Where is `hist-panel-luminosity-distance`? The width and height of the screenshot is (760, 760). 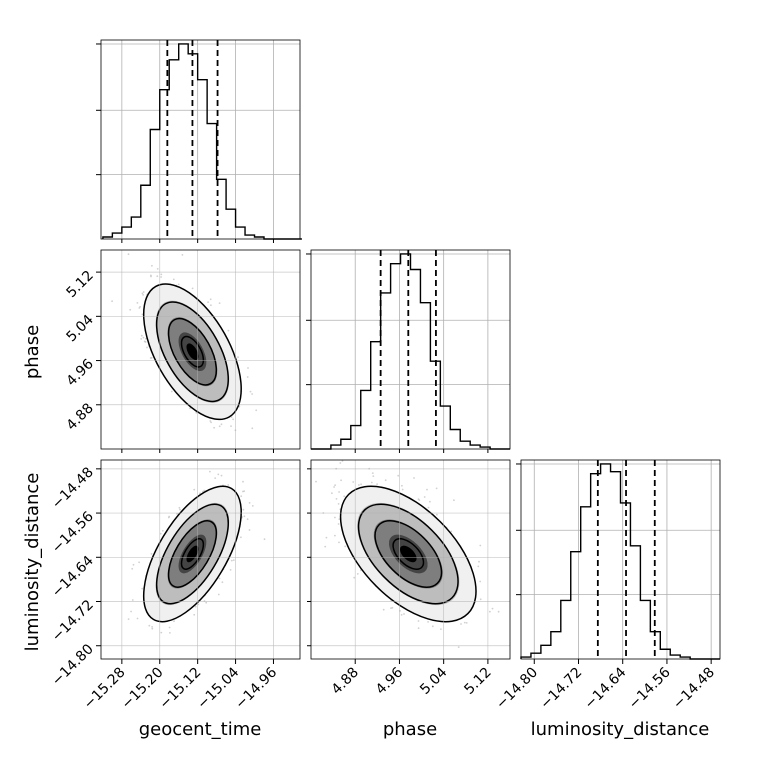
hist-panel-luminosity-distance is located at coordinates (618, 559).